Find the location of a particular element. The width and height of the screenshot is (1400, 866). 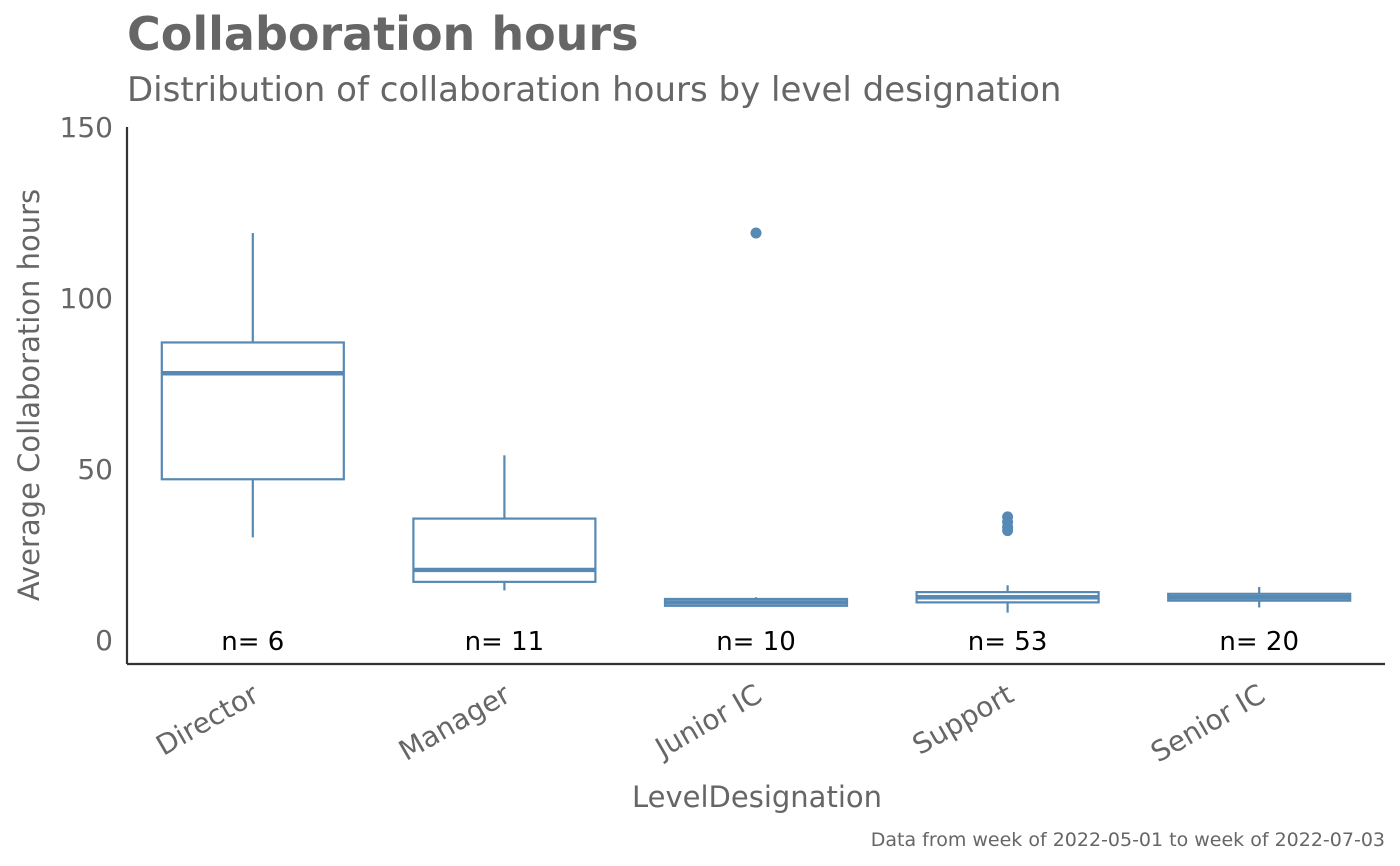

n-label: n= 10 is located at coordinates (756, 642).